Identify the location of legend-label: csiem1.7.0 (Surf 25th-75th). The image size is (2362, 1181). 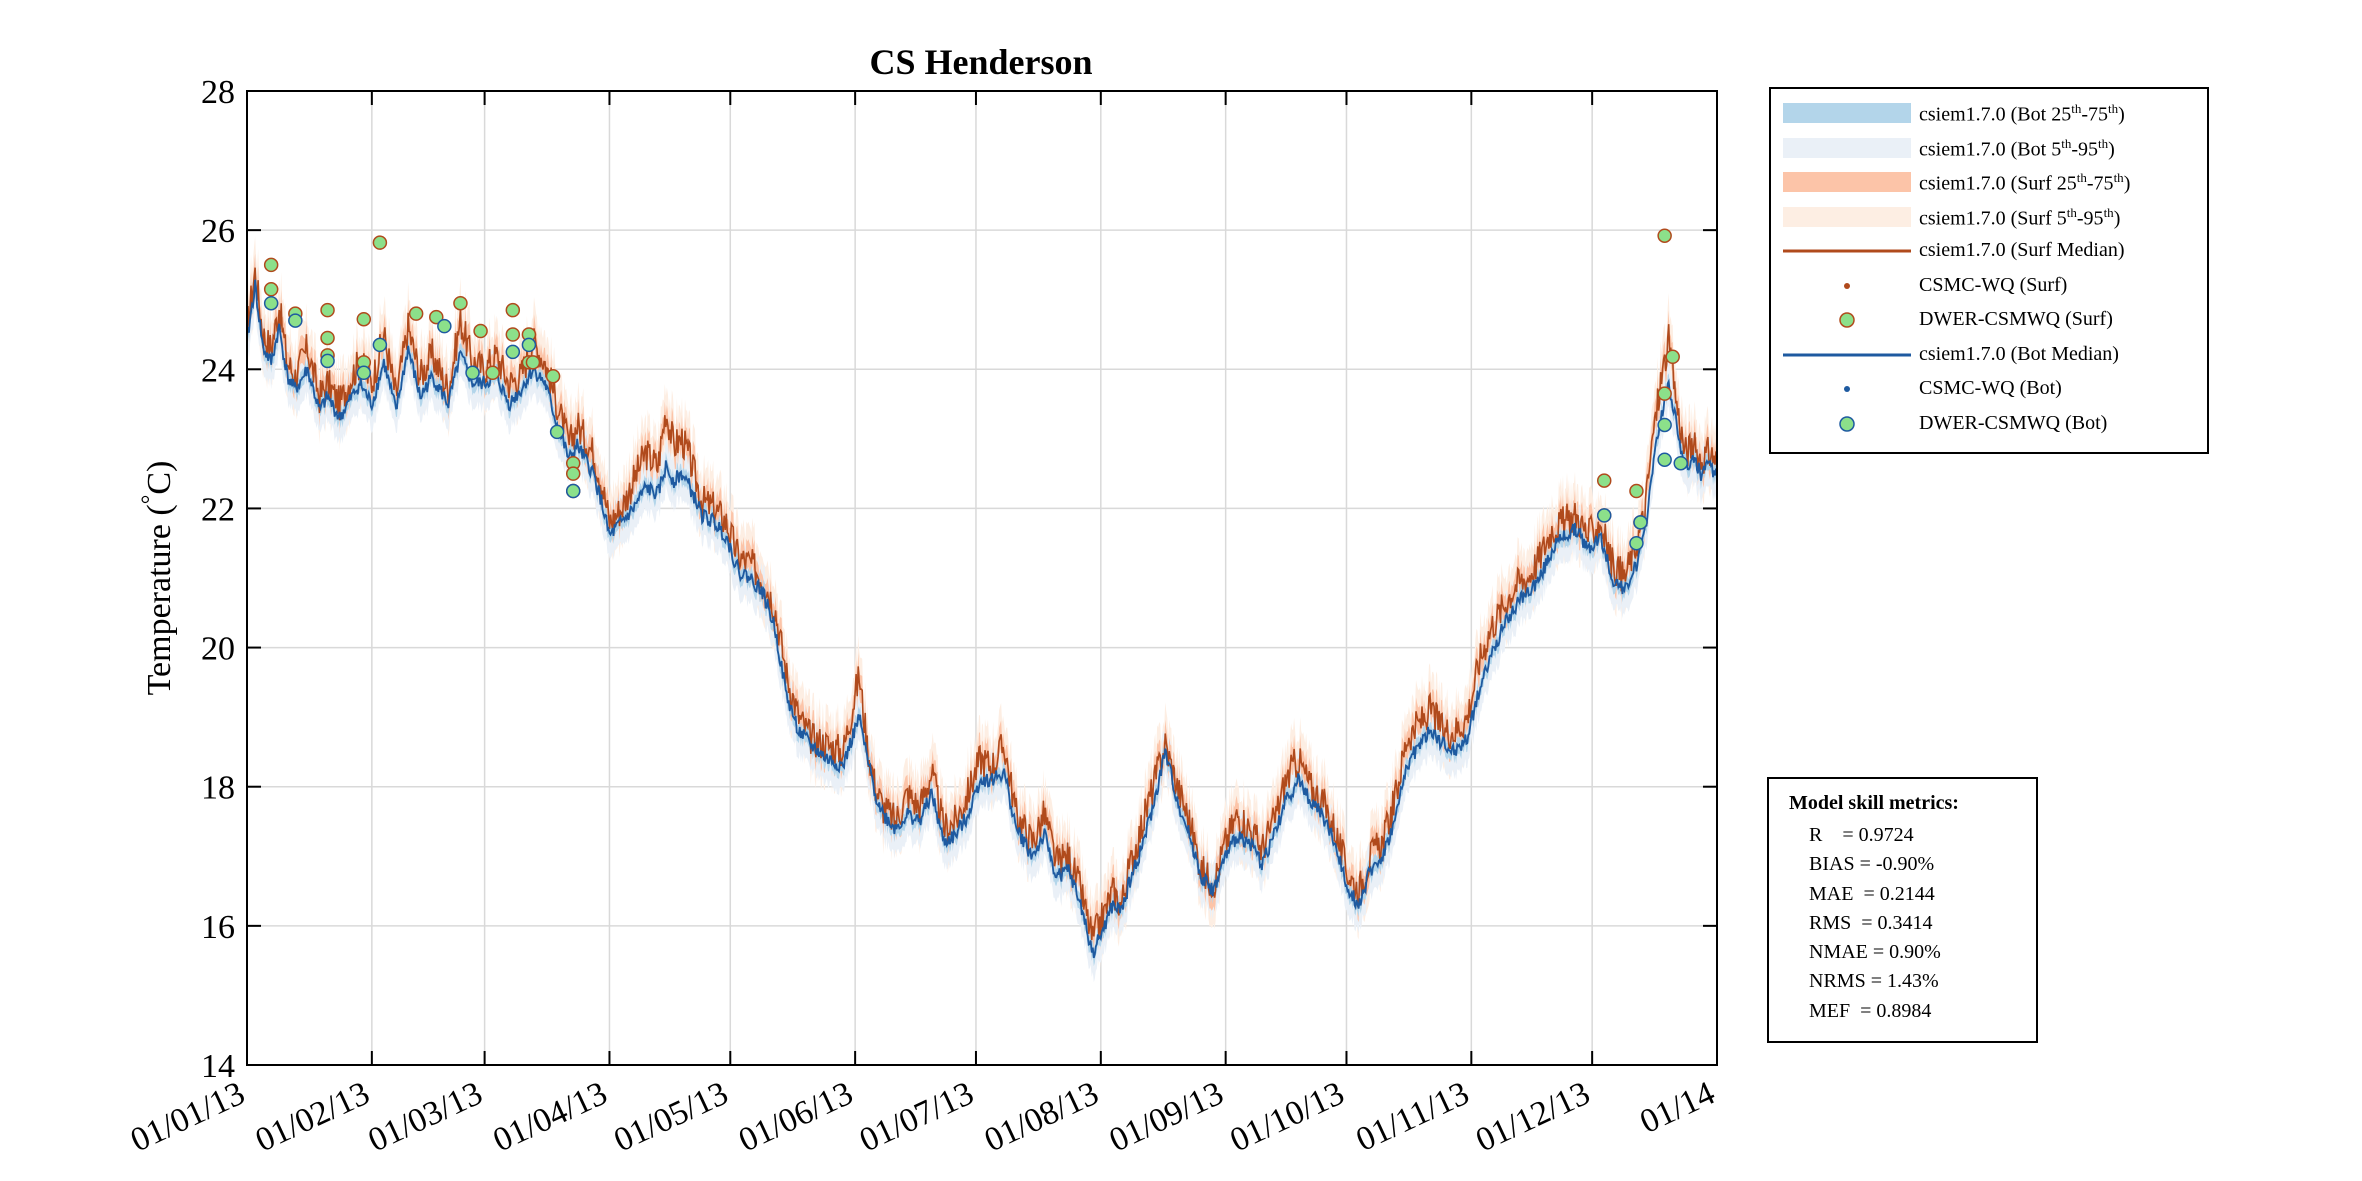
(2024, 183).